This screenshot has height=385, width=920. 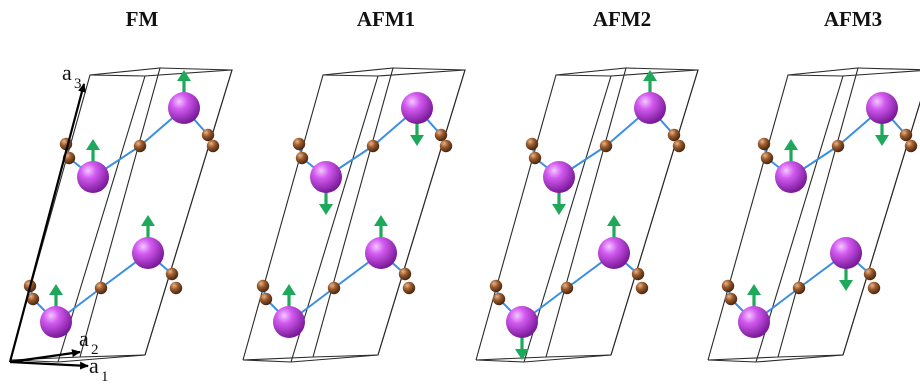 What do you see at coordinates (47, 223) in the screenshot?
I see `a3-vector` at bounding box center [47, 223].